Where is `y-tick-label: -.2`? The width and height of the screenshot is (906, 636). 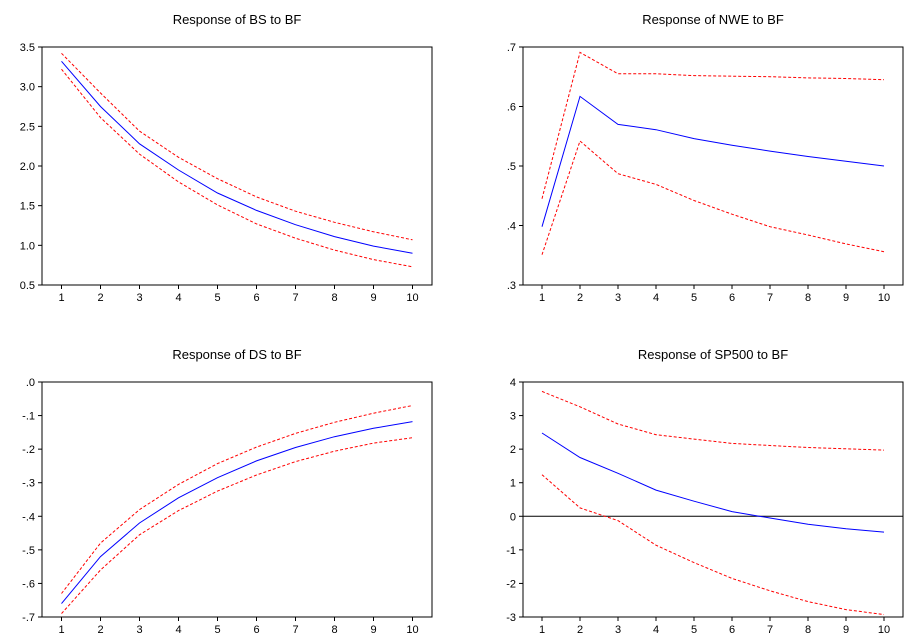 y-tick-label: -.2 is located at coordinates (28, 450).